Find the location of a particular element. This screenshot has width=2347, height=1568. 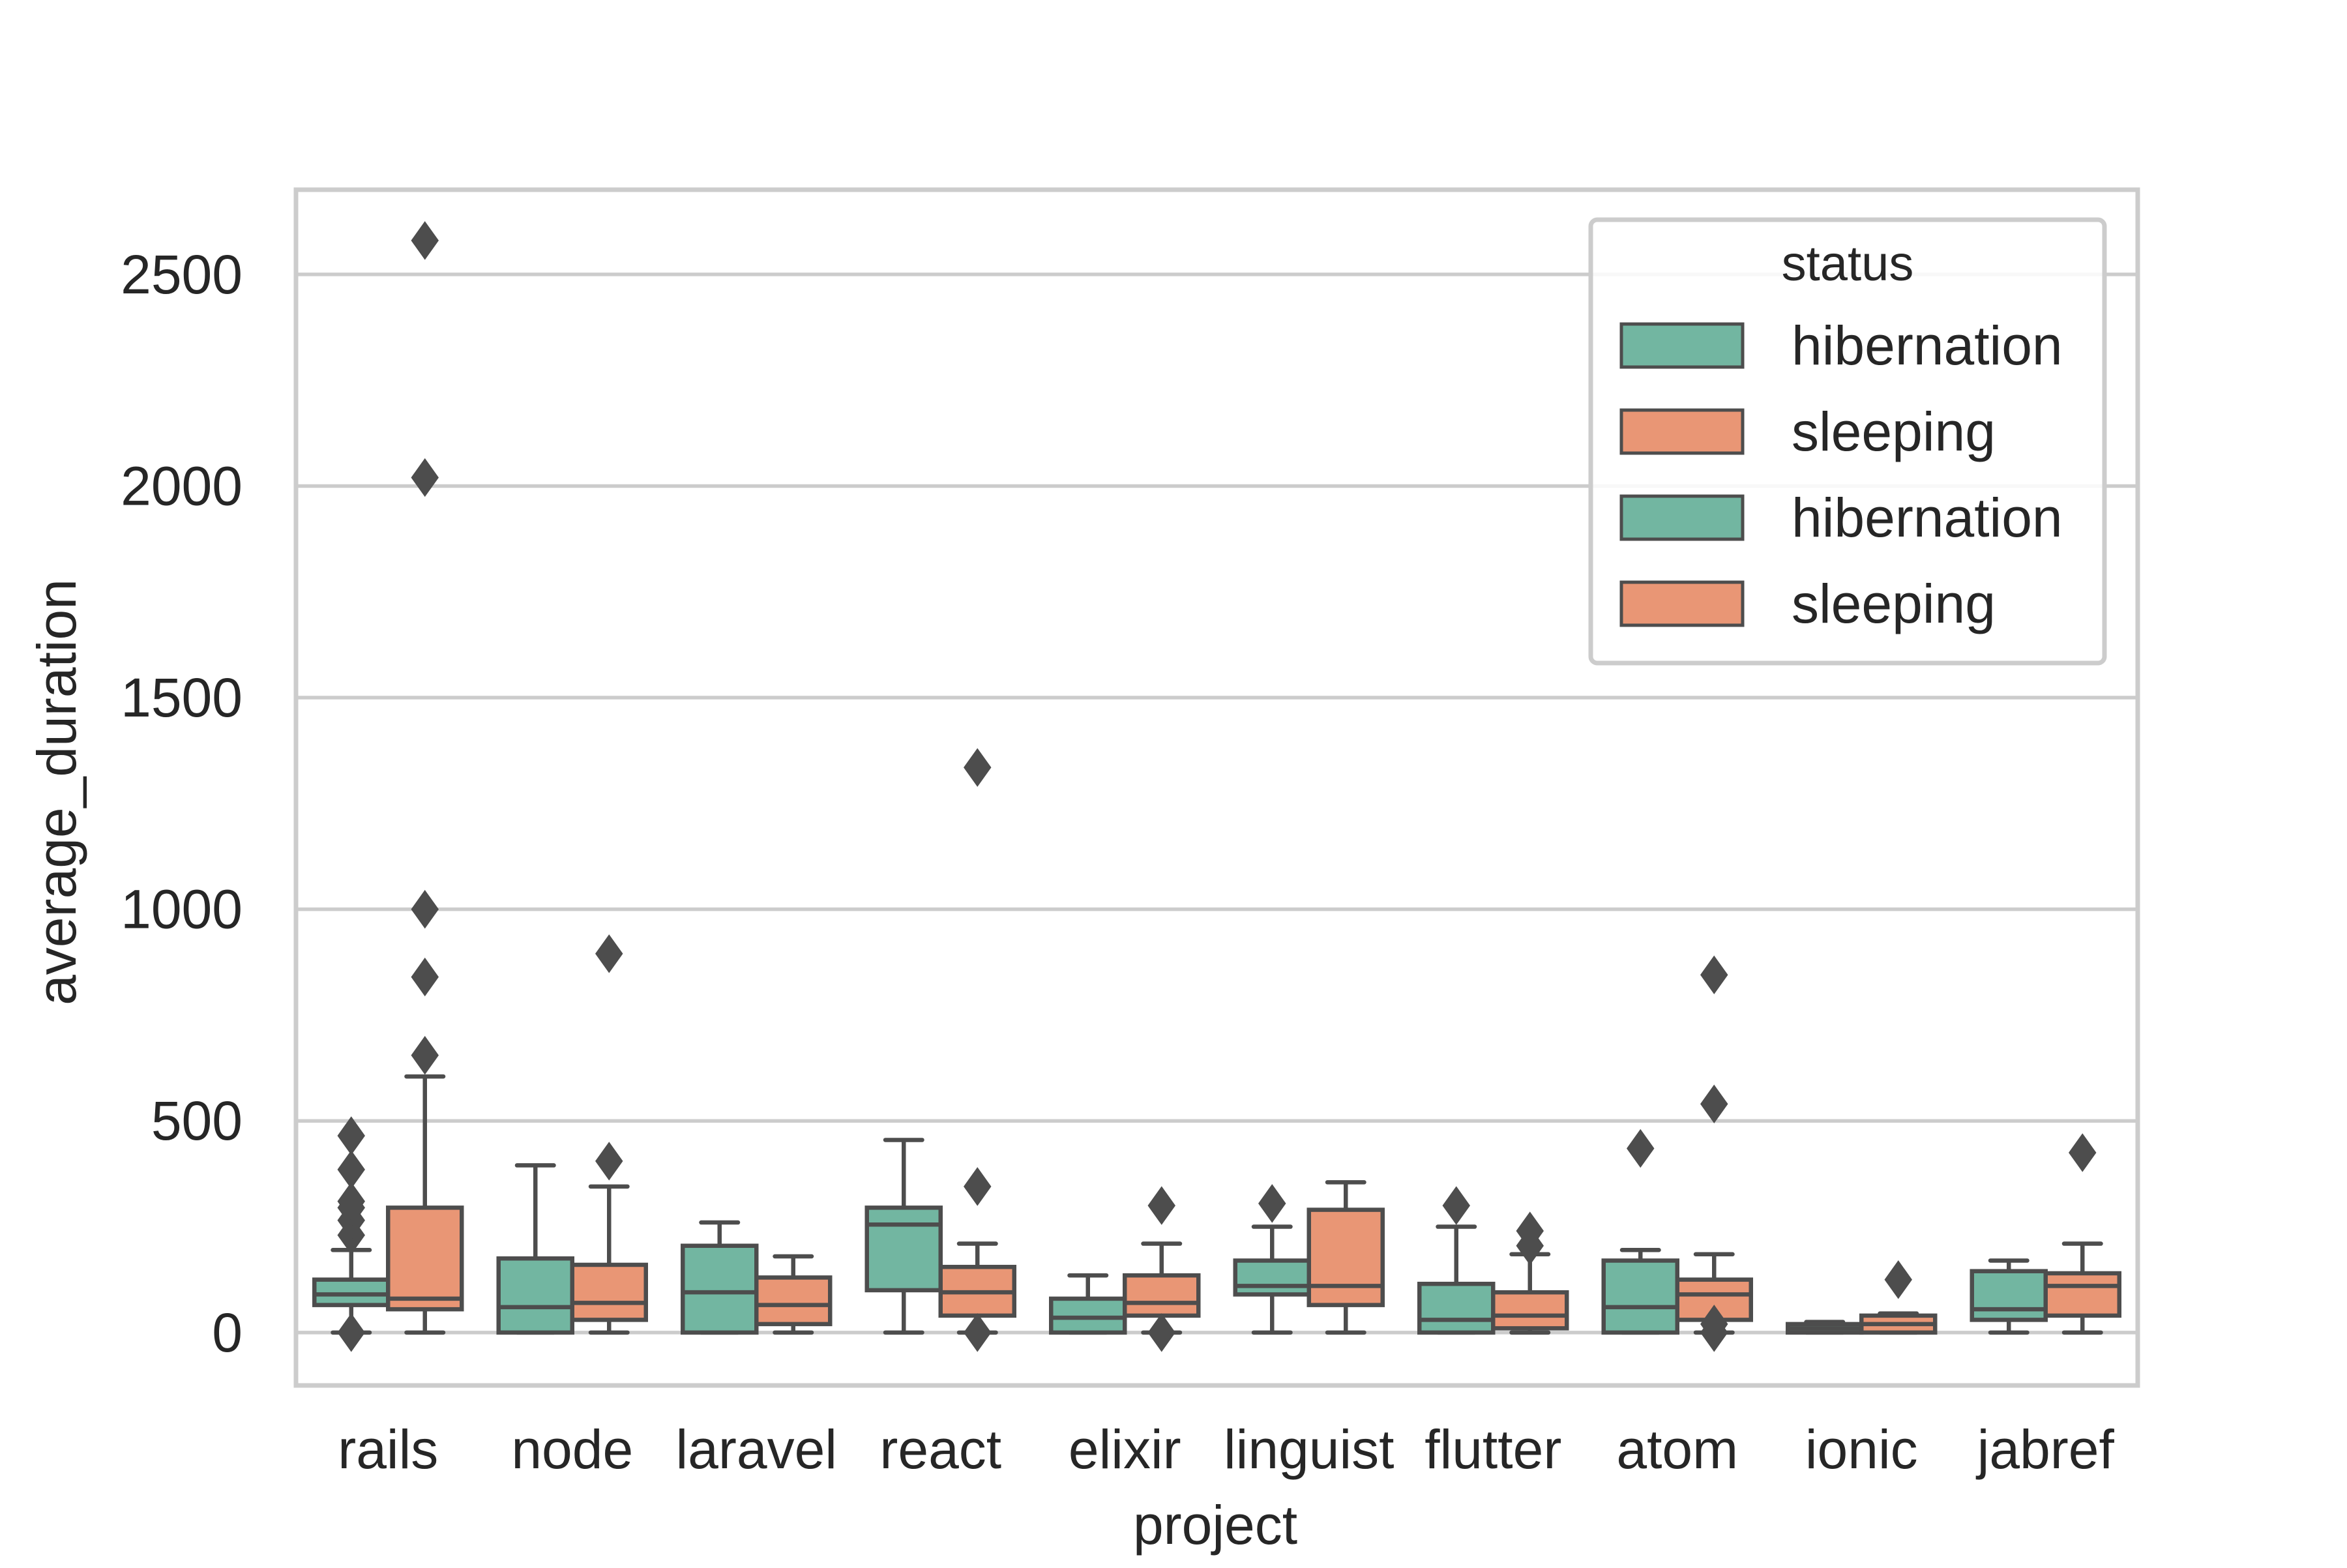

outlier-point-sleeping-ionic is located at coordinates (1898, 1280).